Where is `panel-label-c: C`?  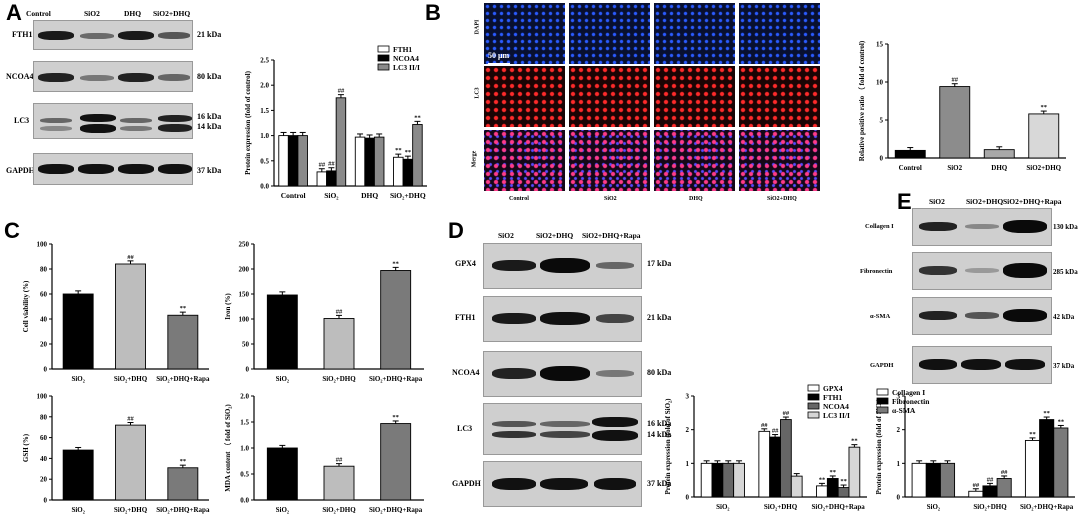
panel-label-c: C is located at coordinates (12, 230).